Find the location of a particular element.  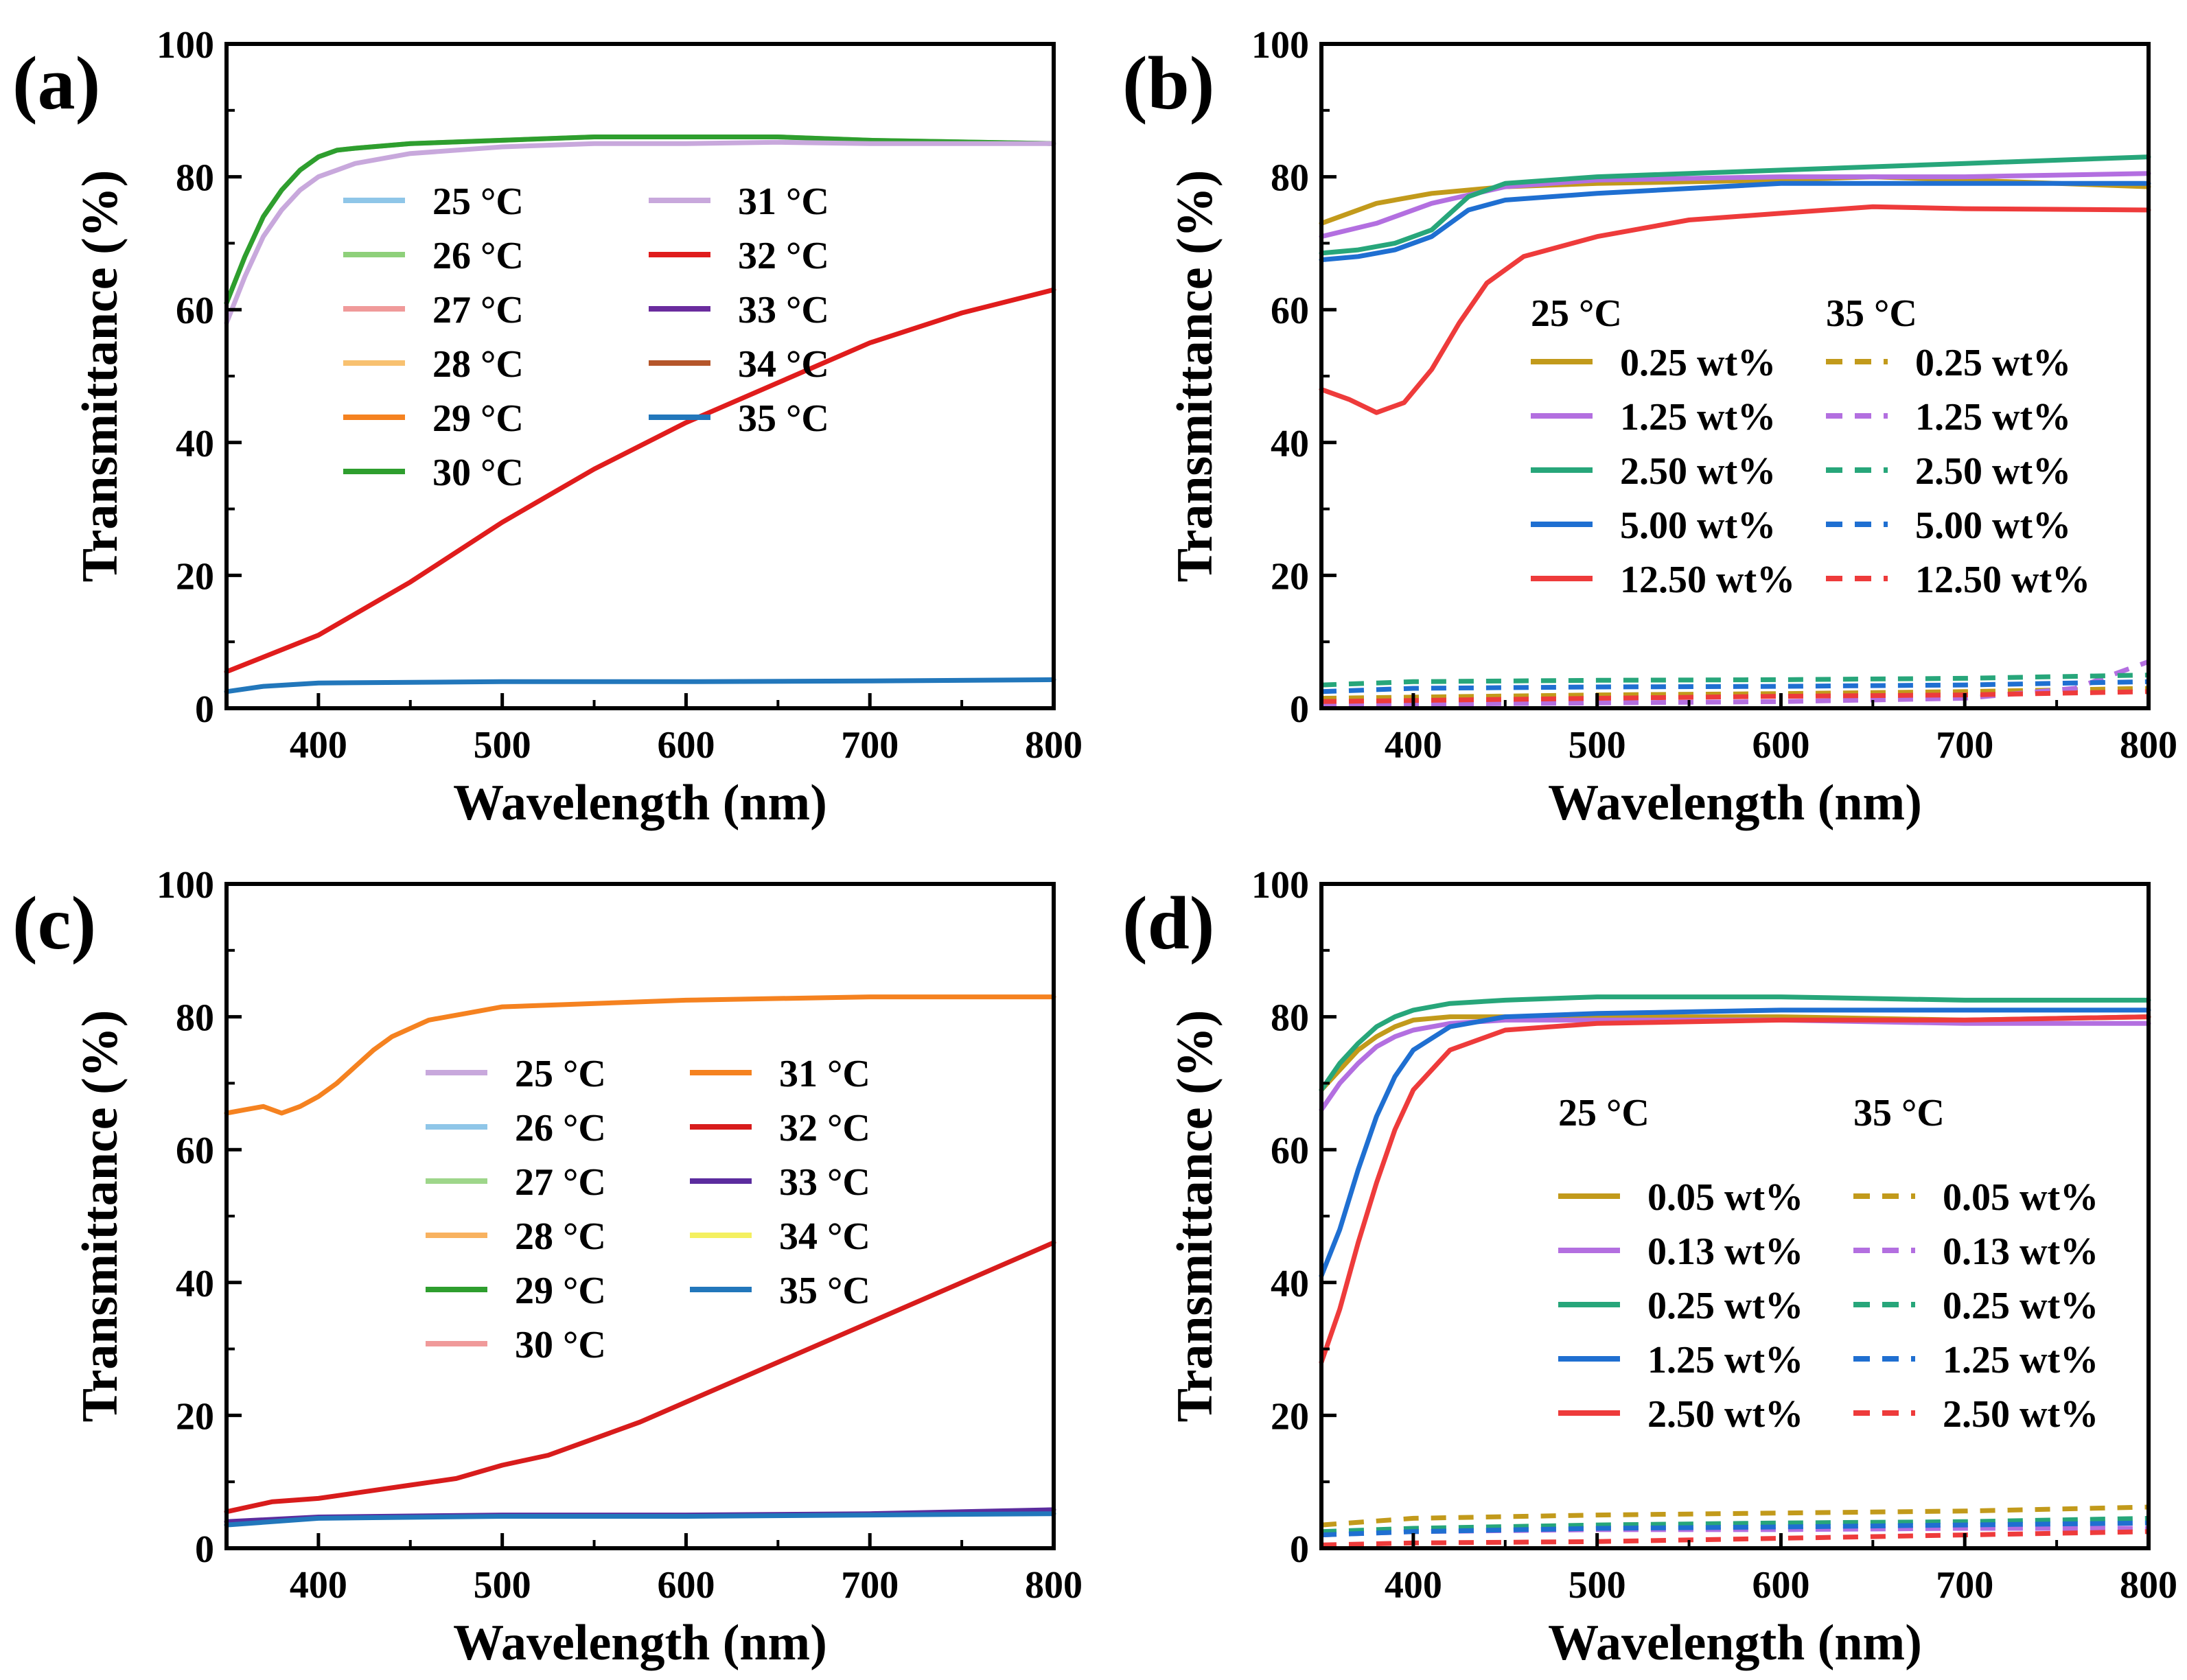

legend-group-header: 25 °C is located at coordinates (1576, 313).